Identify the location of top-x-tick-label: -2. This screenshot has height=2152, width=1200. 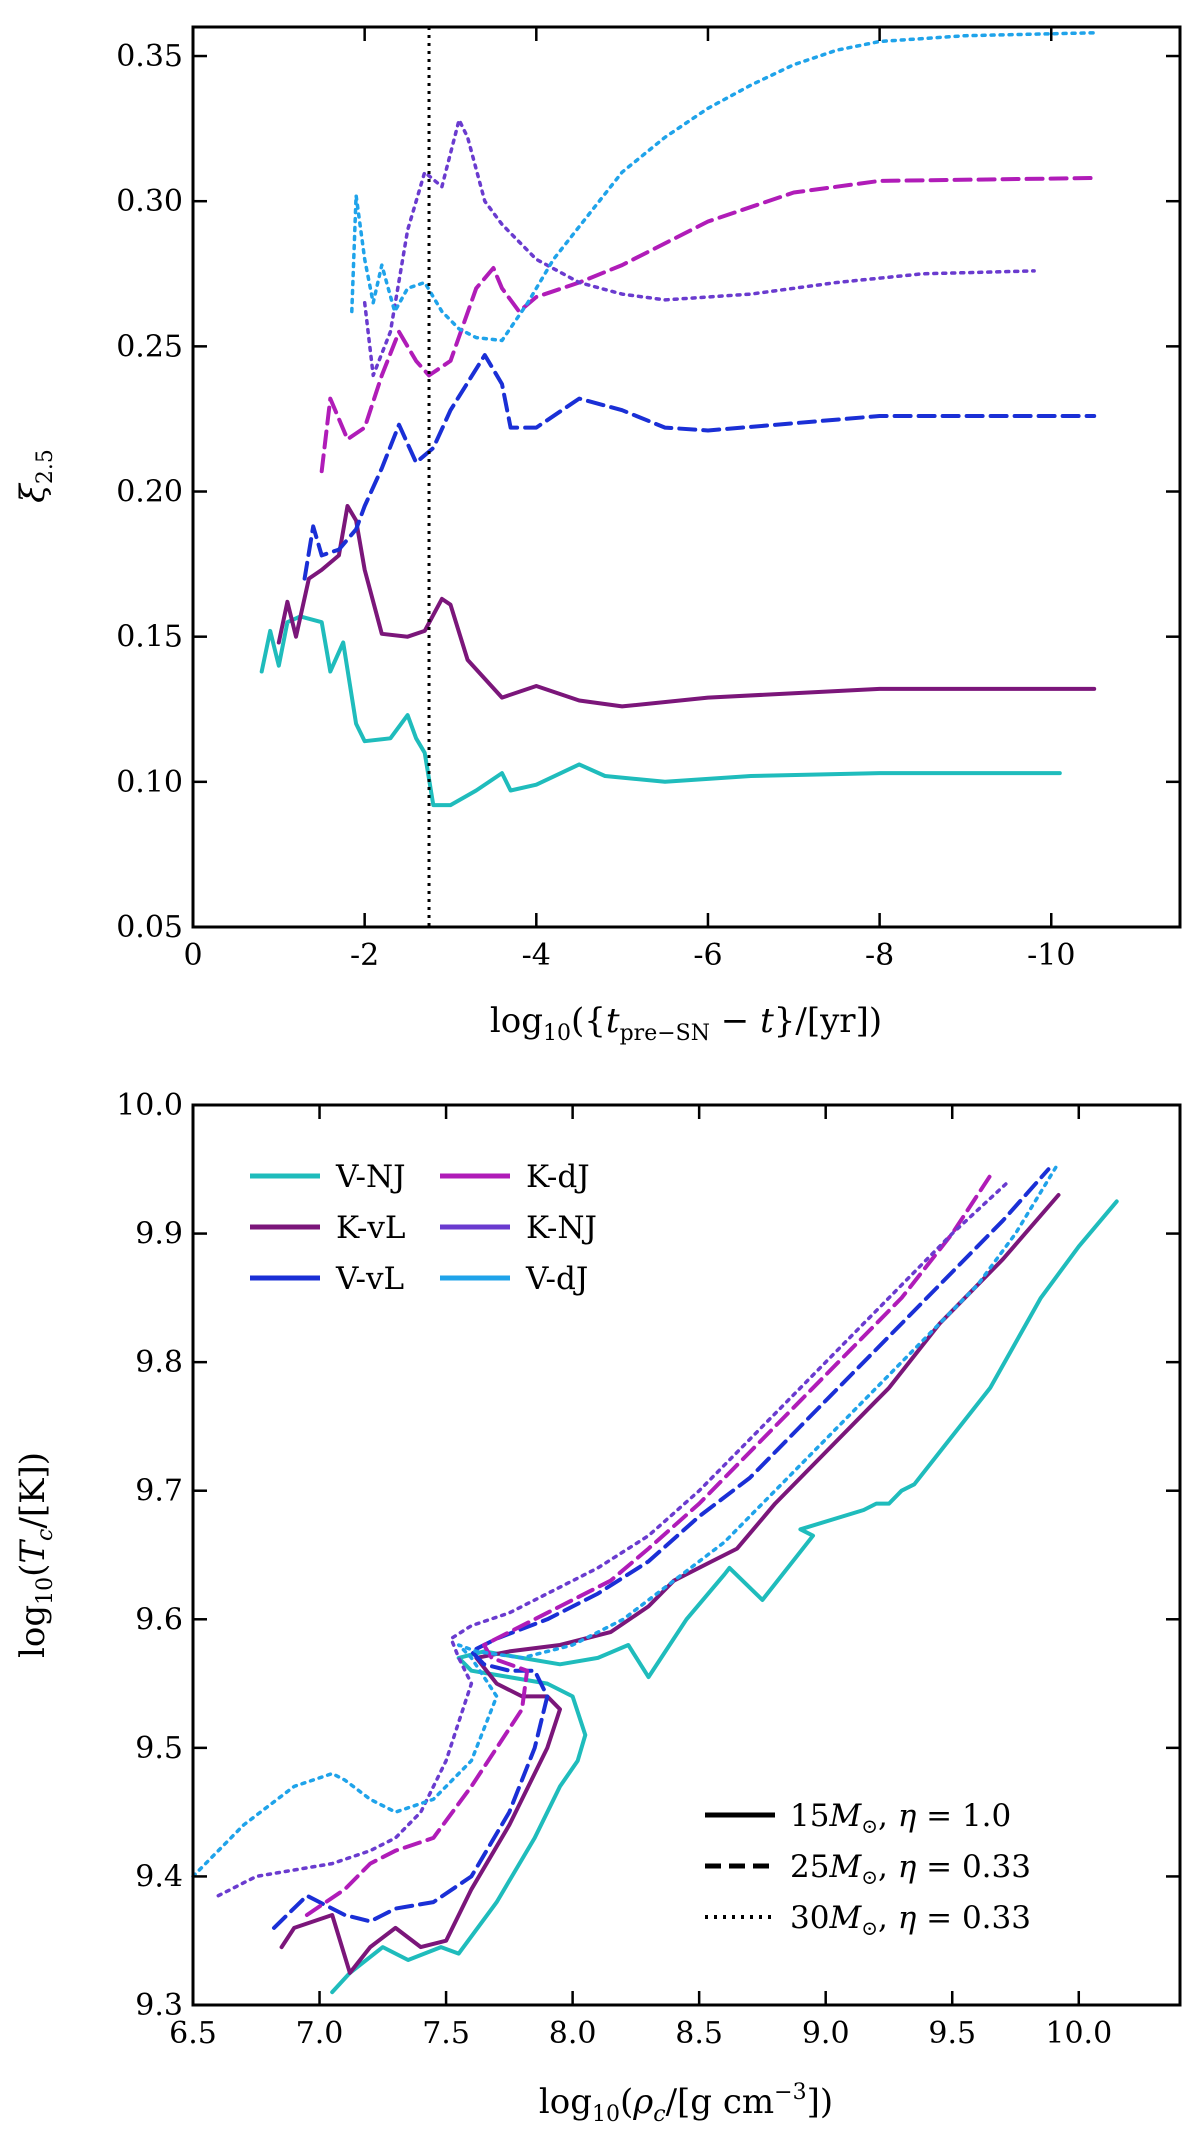
(364, 955).